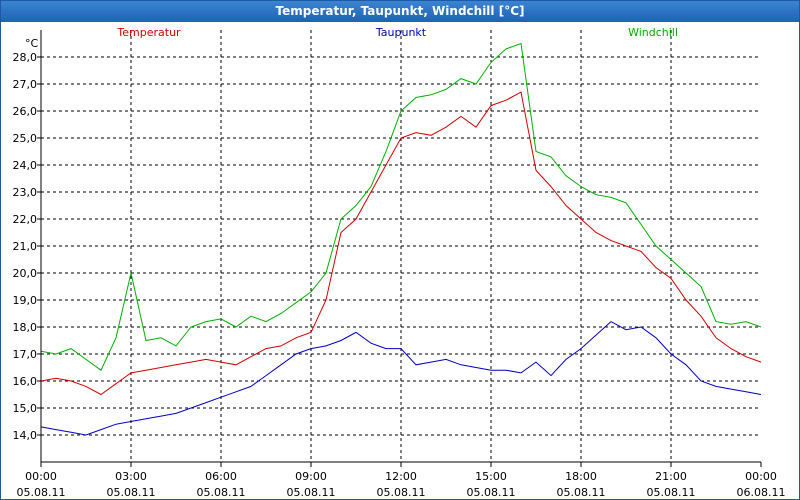 This screenshot has width=800, height=500. Describe the element at coordinates (25, 246) in the screenshot. I see `y-tick-label: 21,0` at that location.